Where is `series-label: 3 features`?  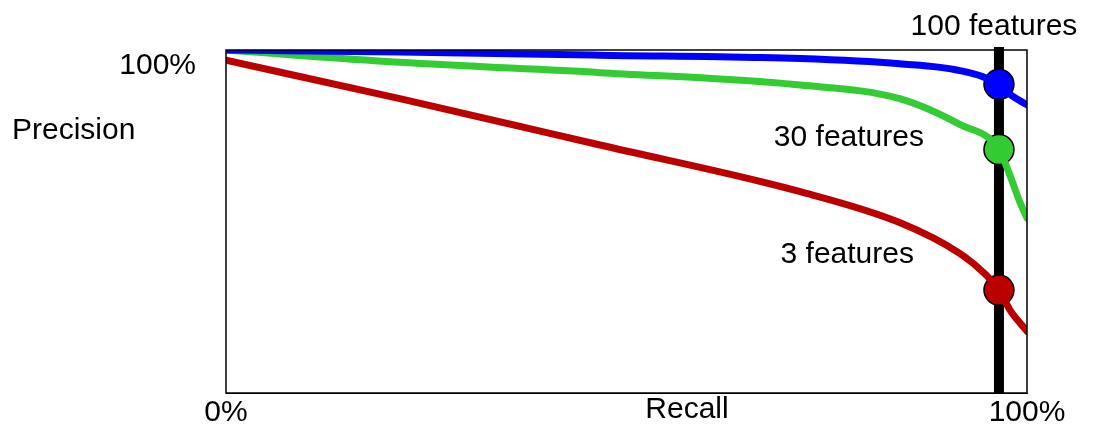 series-label: 3 features is located at coordinates (847, 253).